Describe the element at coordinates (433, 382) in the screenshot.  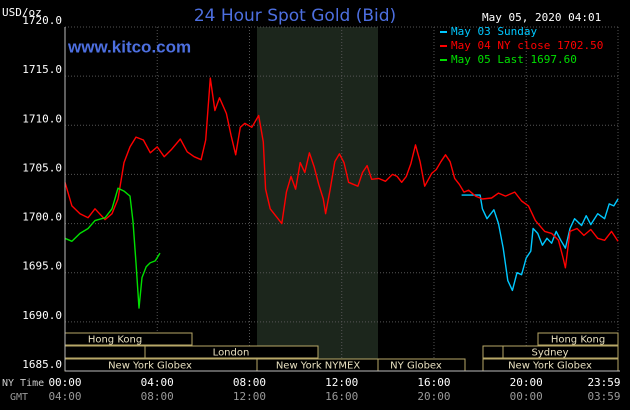
I see `x-tick-label: 16:00` at that location.